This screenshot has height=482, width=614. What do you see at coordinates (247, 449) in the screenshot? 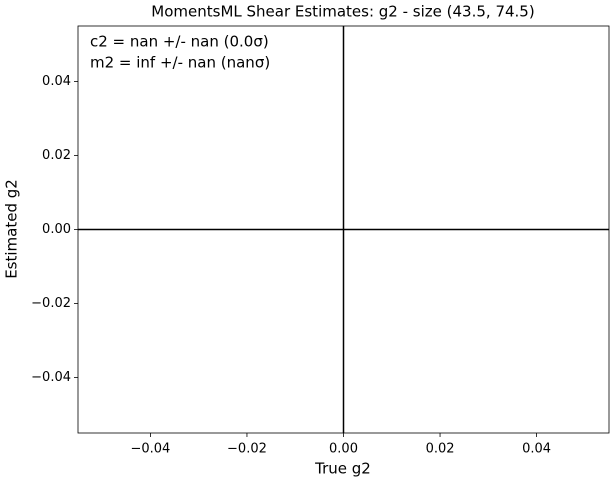
I see `x-tick-label: −0.02` at bounding box center [247, 449].